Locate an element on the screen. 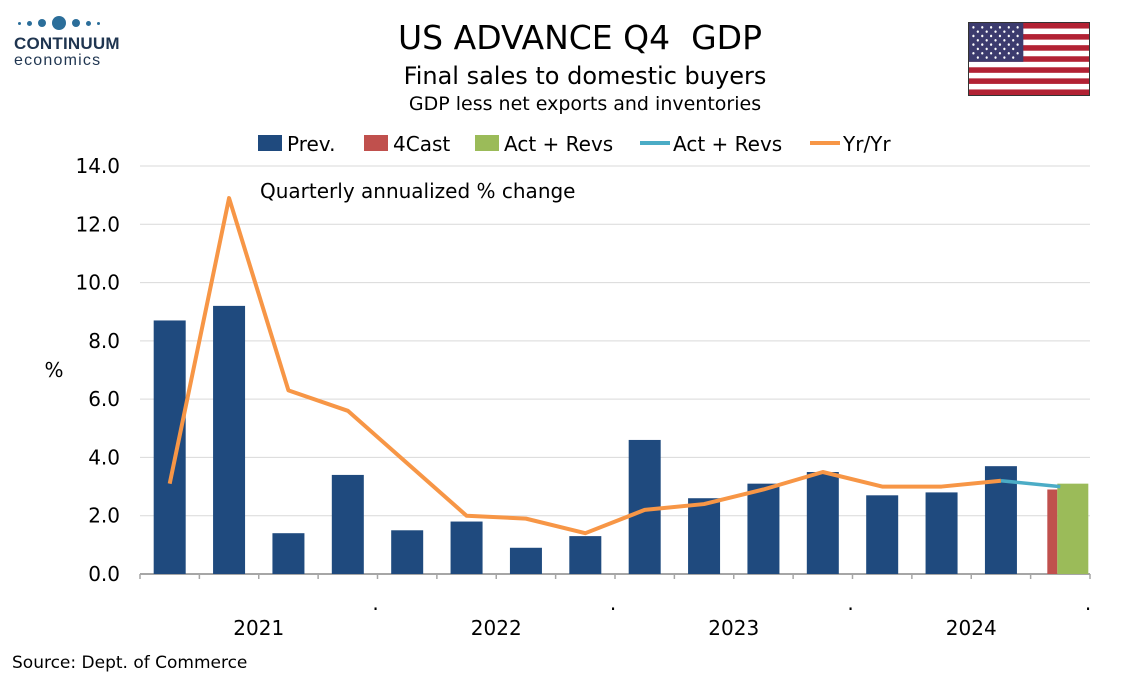 The image size is (1134, 680). logo-subname: economics is located at coordinates (58, 60).